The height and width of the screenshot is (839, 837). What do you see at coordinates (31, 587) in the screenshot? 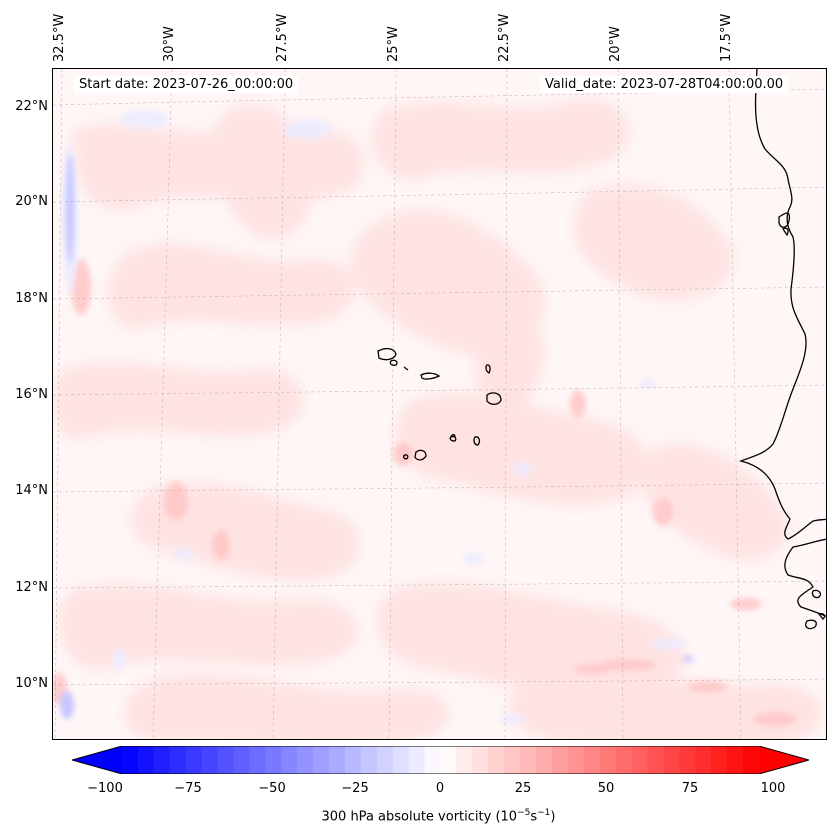
I see `lat-label: 12°N` at bounding box center [31, 587].